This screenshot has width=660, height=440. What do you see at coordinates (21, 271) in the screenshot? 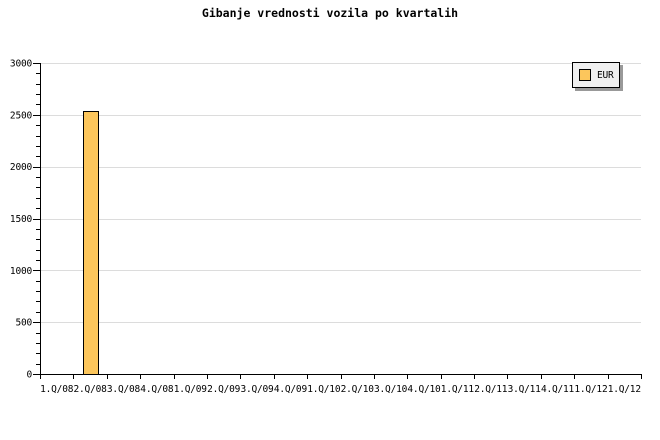
I see `y-tick-label: 1000` at bounding box center [21, 271].